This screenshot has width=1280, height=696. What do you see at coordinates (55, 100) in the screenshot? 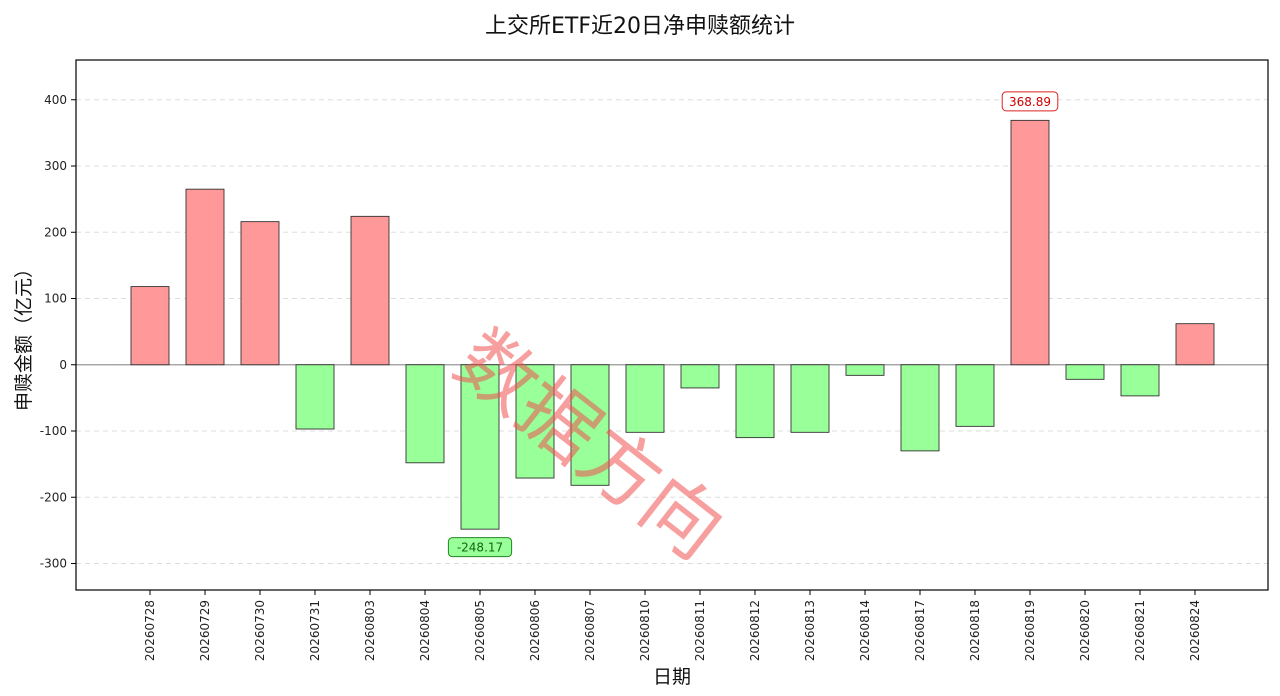
I see `y-tick-label: 400` at bounding box center [55, 100].